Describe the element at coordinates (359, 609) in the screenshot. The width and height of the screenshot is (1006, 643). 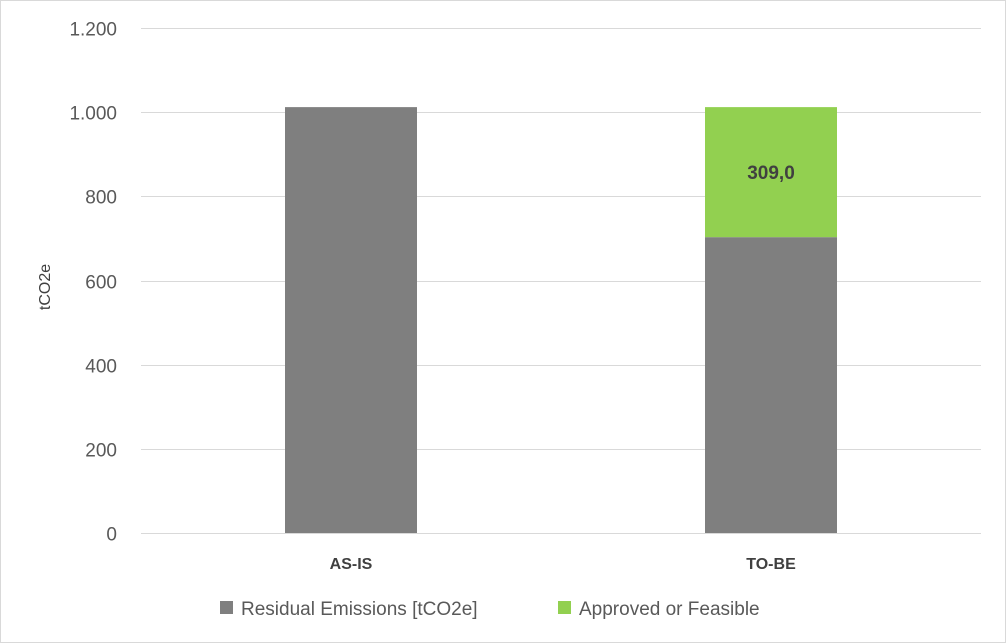
I see `legend-label-1: Residual Emissions [tCO2e]` at that location.